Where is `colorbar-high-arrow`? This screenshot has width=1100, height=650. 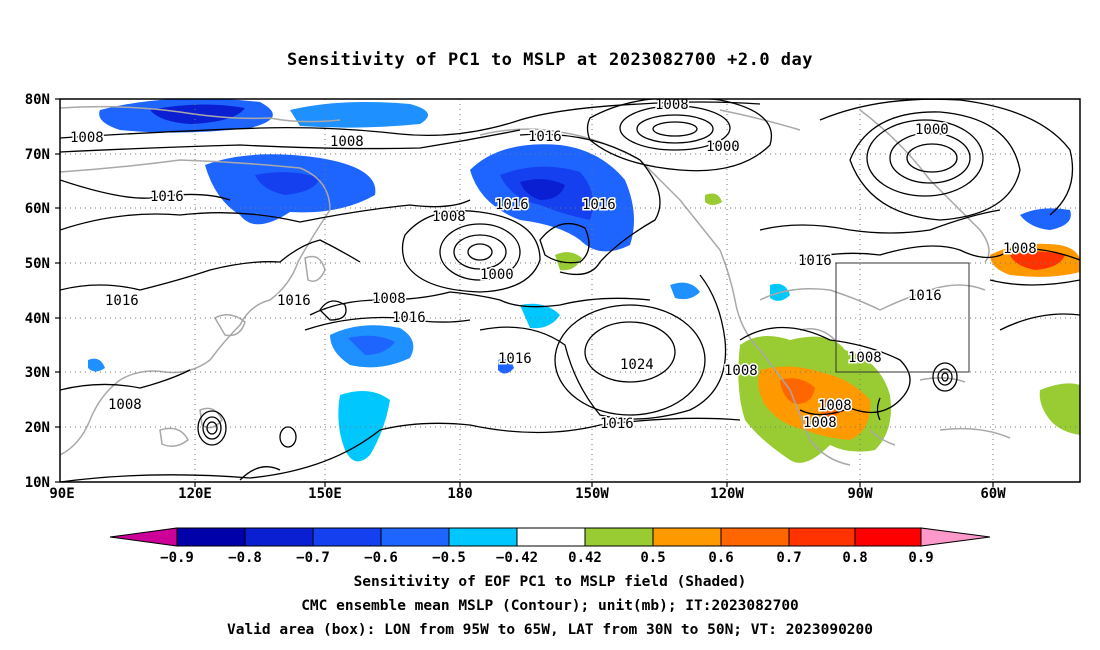 colorbar-high-arrow is located at coordinates (955, 537).